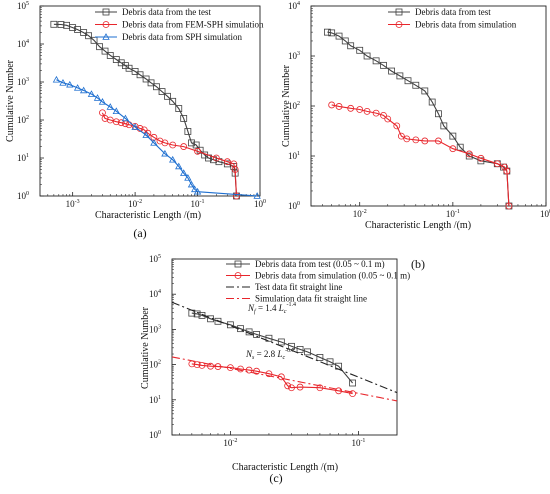 This screenshot has height=494, width=550. I want to click on plot-frame, so click(284, 347).